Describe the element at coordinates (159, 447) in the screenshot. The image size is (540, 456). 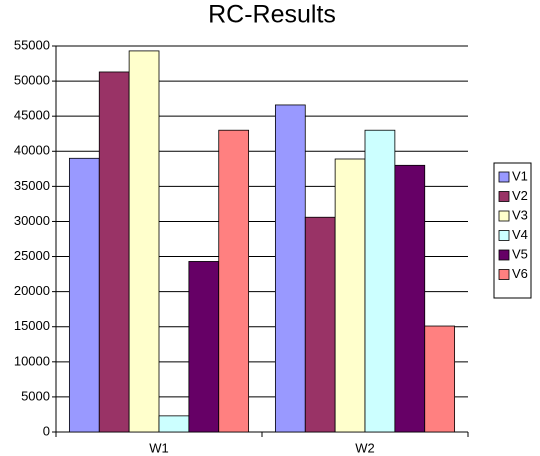
I see `x-tick-label: W1` at that location.